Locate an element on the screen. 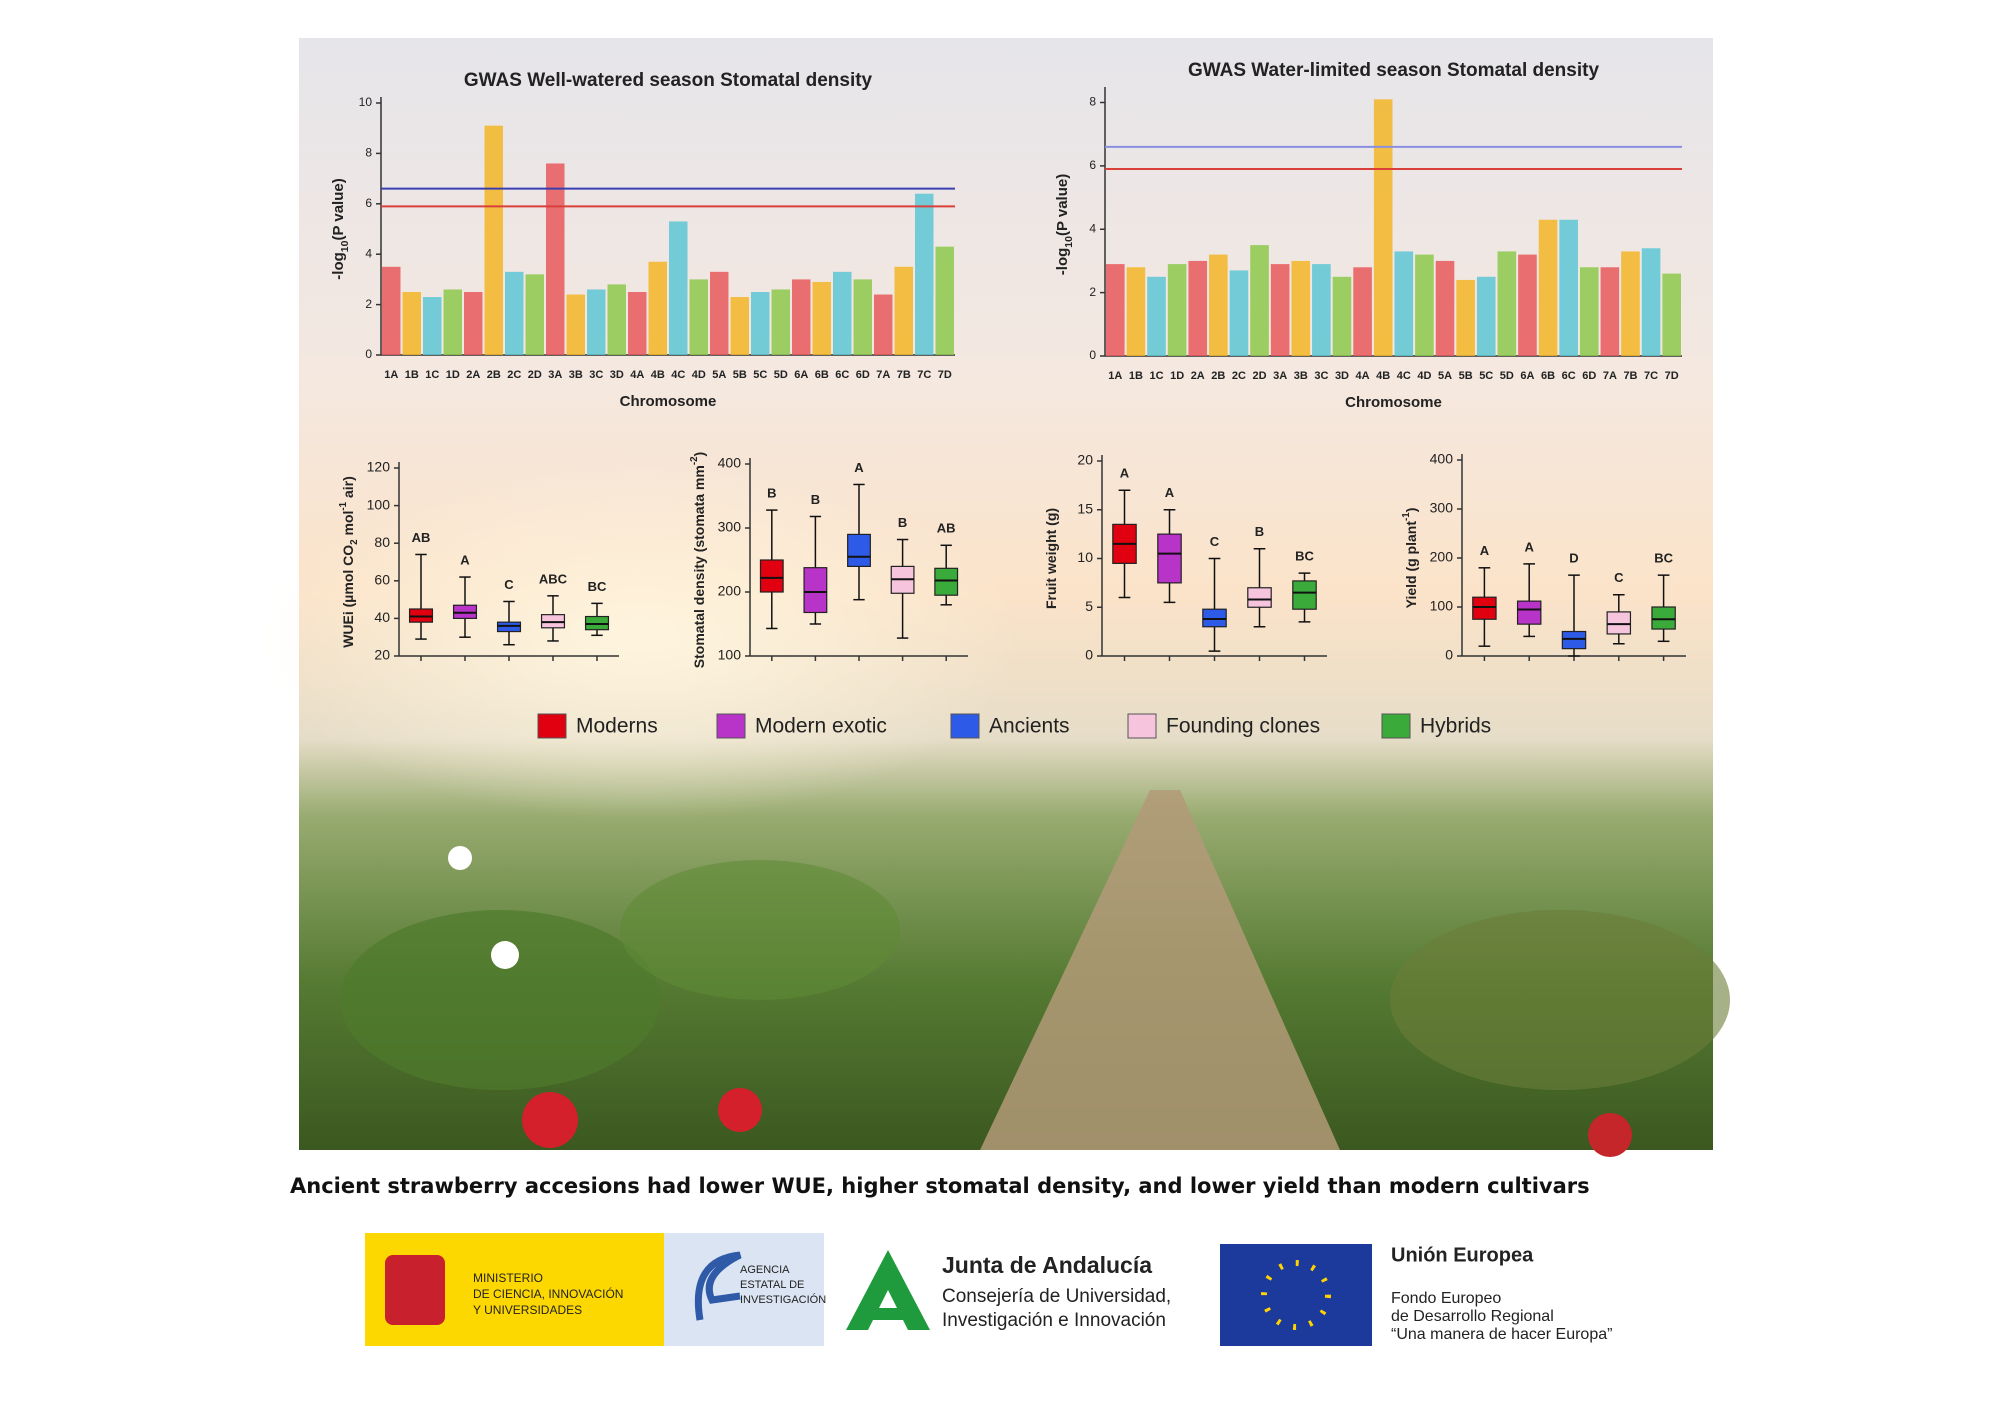  x-tick-label: 6D is located at coordinates (863, 375).